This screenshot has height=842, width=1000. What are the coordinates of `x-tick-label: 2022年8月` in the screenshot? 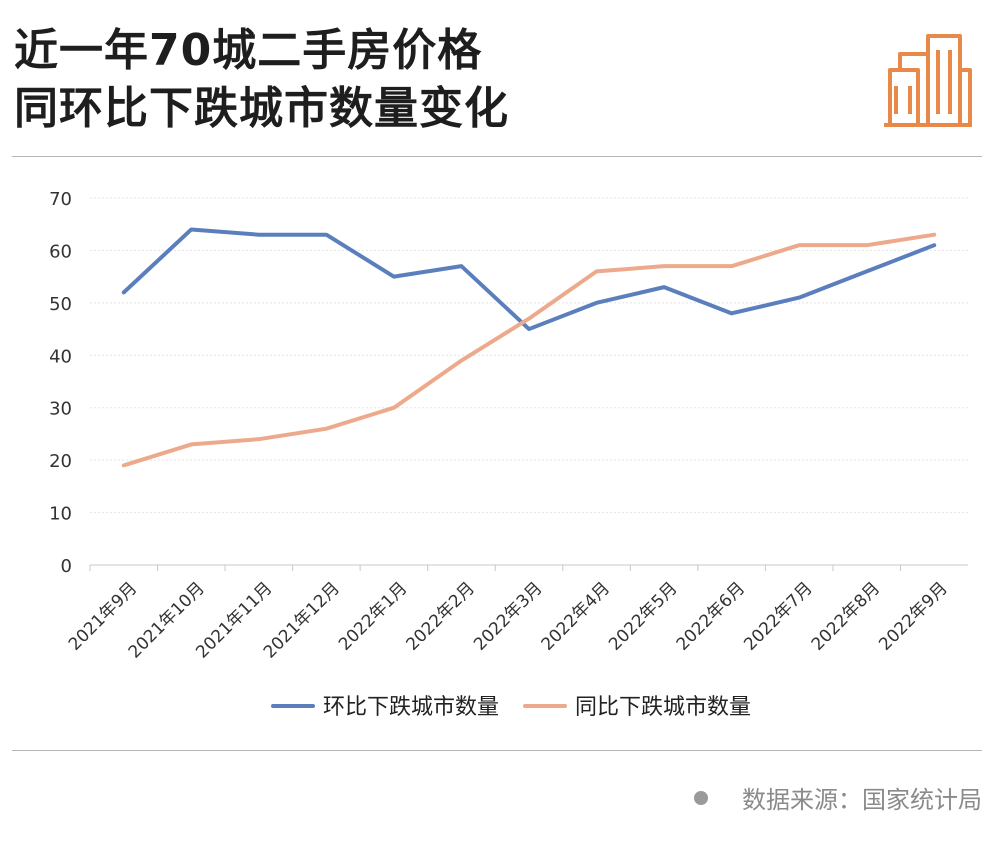 It's located at (846, 616).